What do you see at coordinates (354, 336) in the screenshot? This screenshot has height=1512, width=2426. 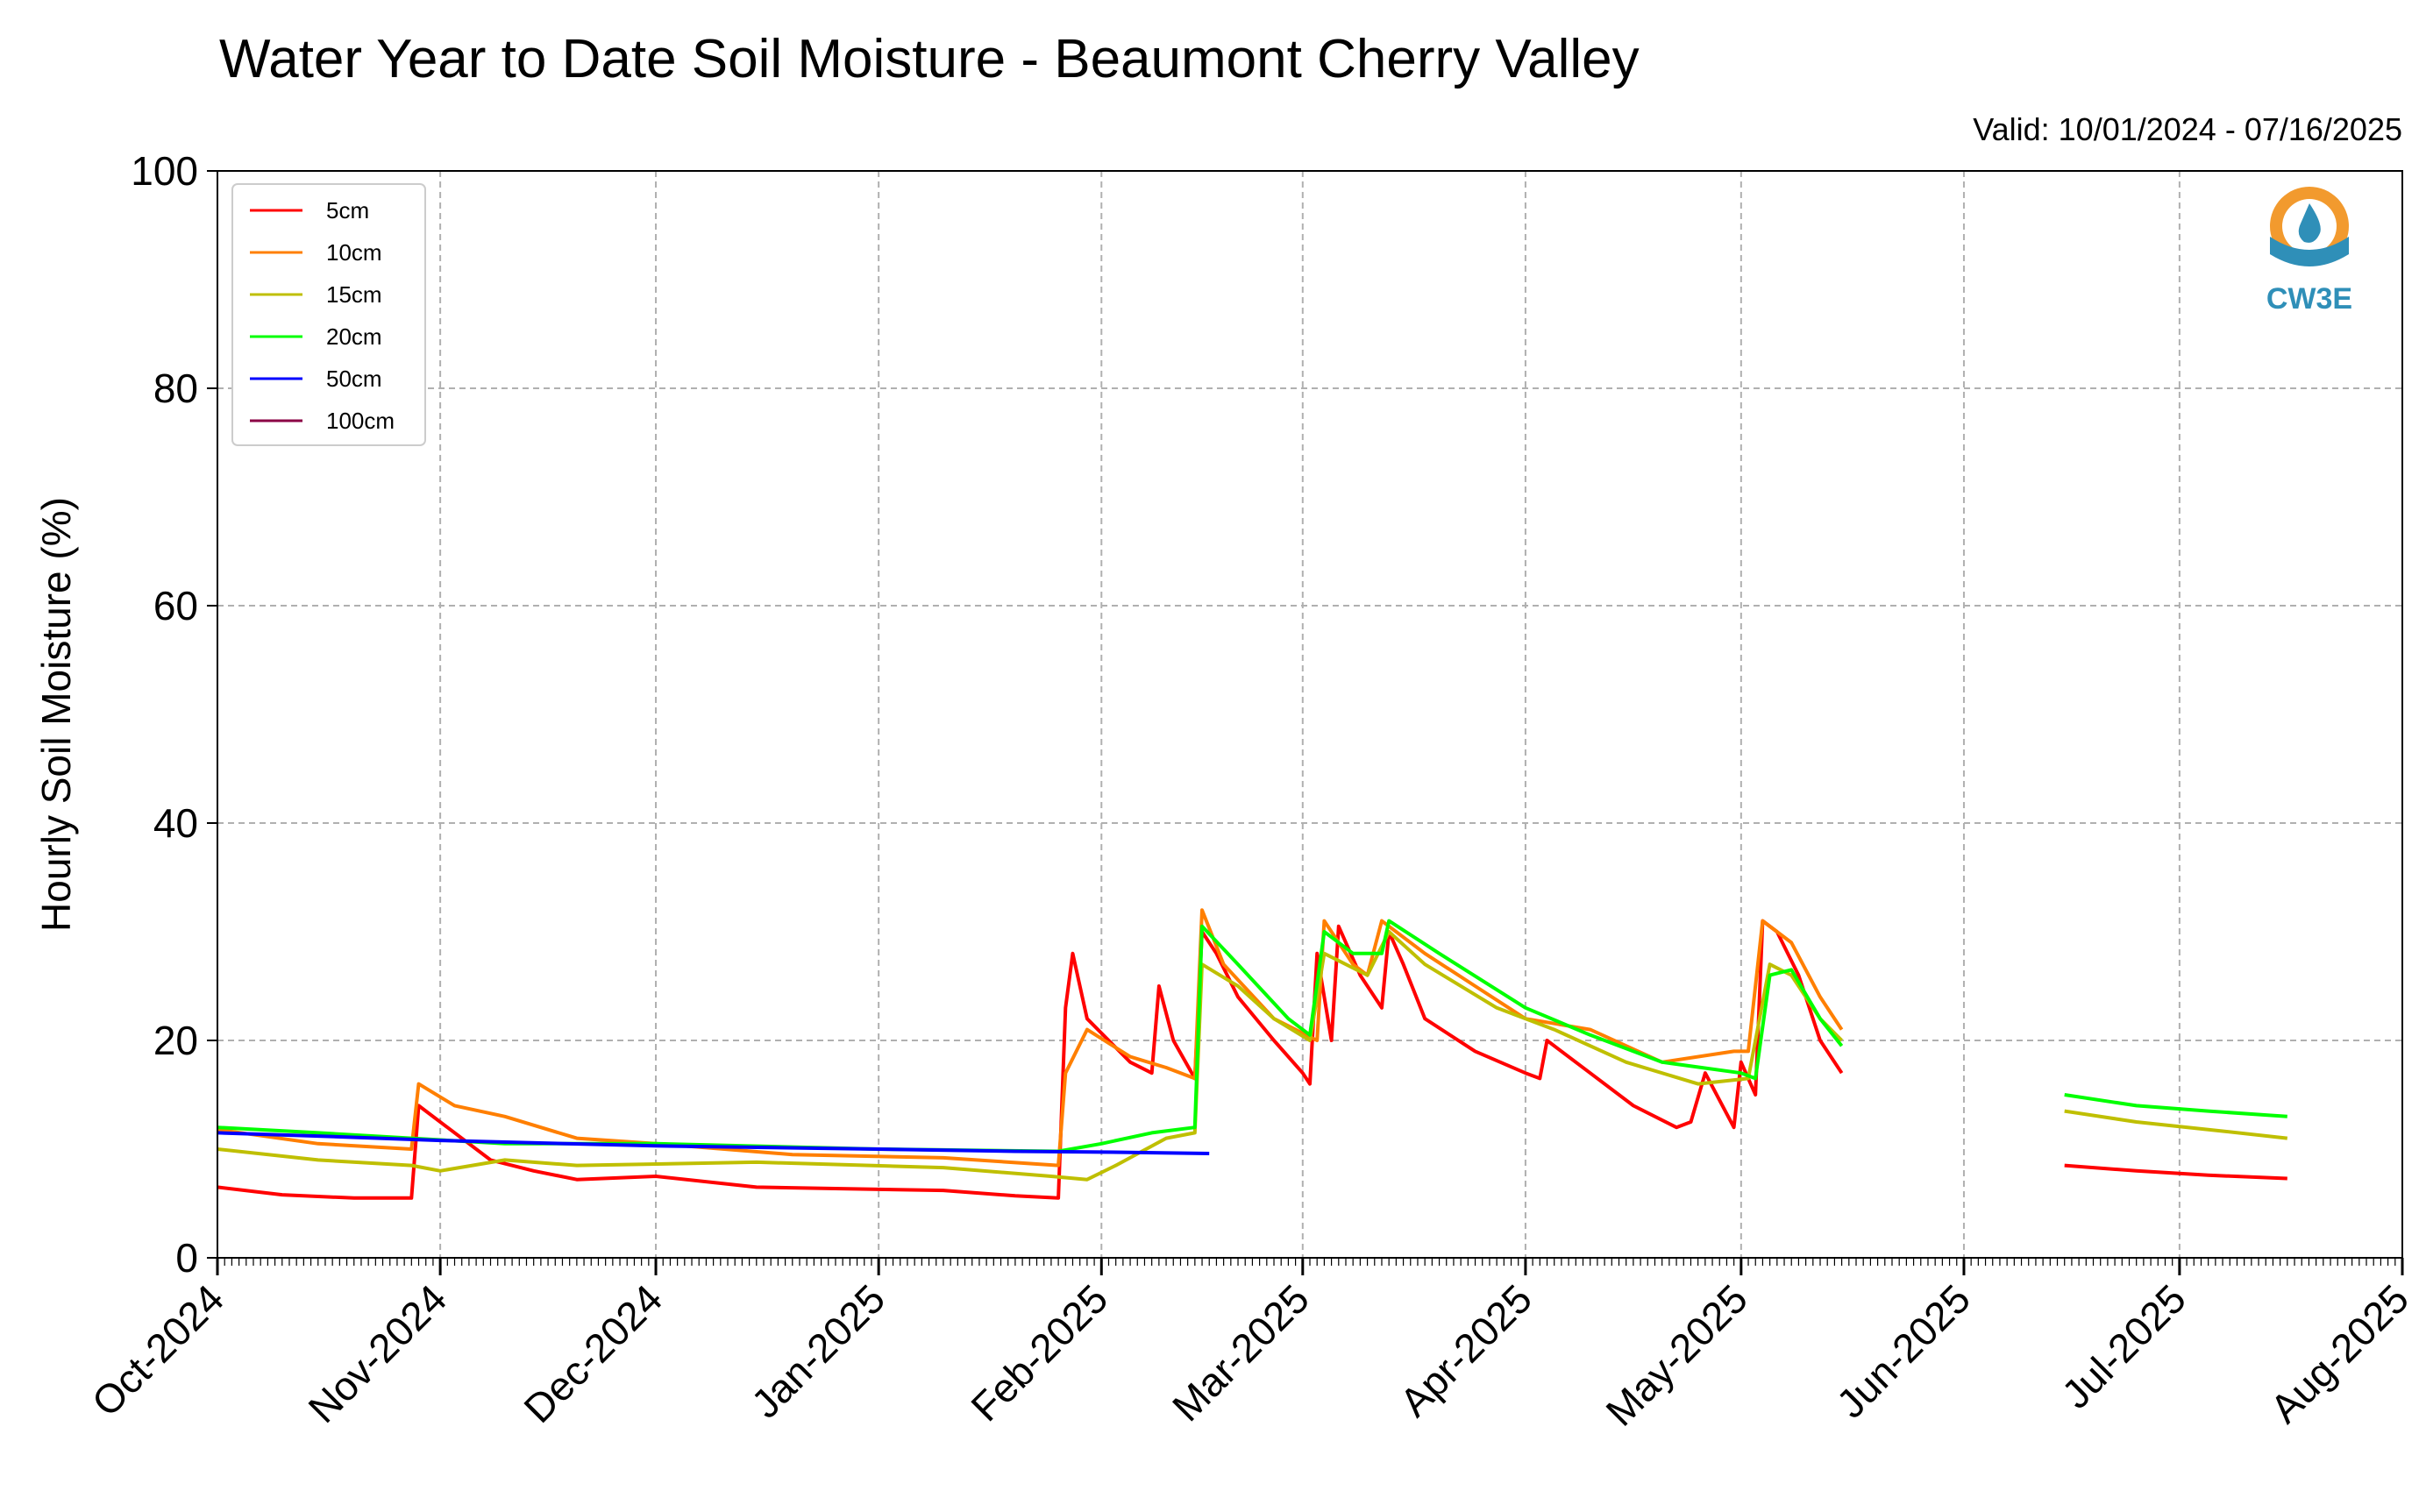 I see `legend-label: 20cm` at bounding box center [354, 336].